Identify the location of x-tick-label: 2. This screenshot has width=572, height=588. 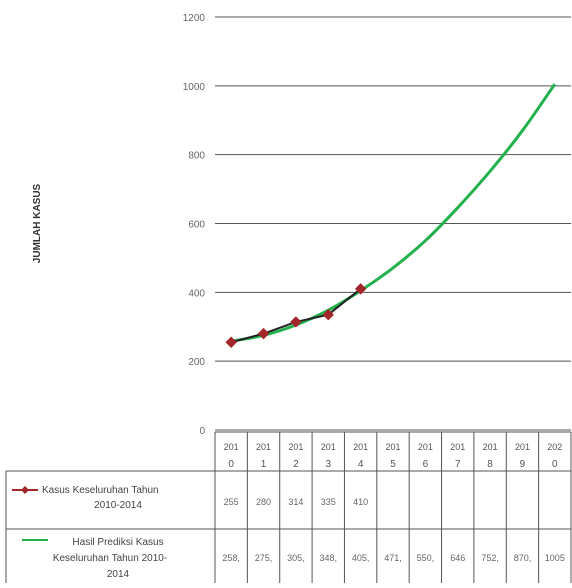
(296, 464).